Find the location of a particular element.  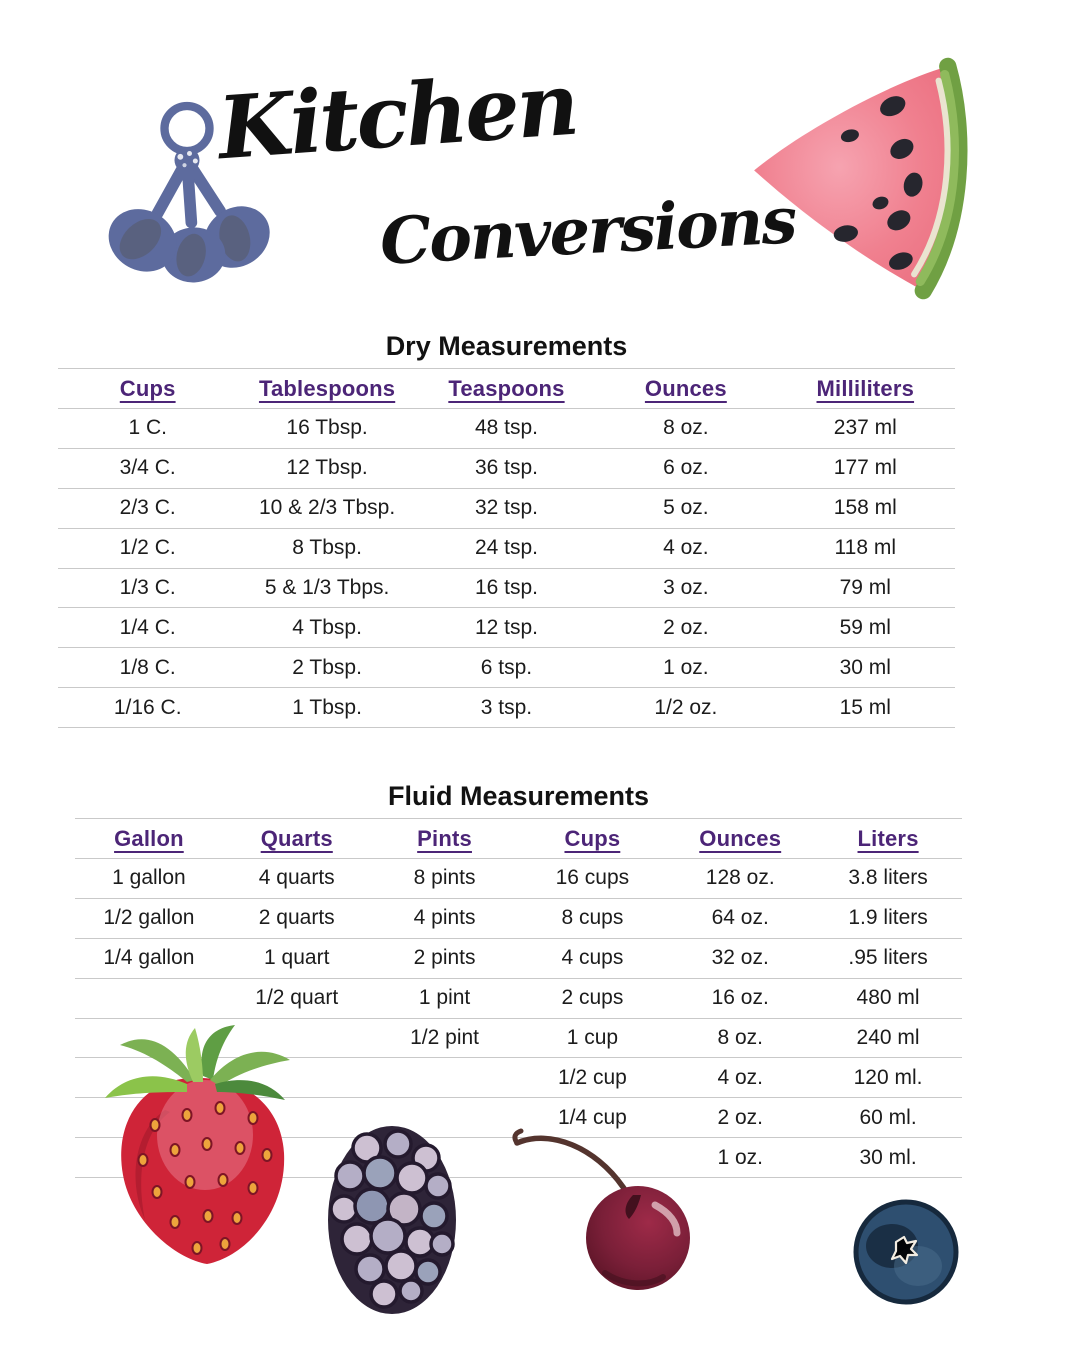

dry-measurements-title: Dry Measurements is located at coordinates (506, 346).